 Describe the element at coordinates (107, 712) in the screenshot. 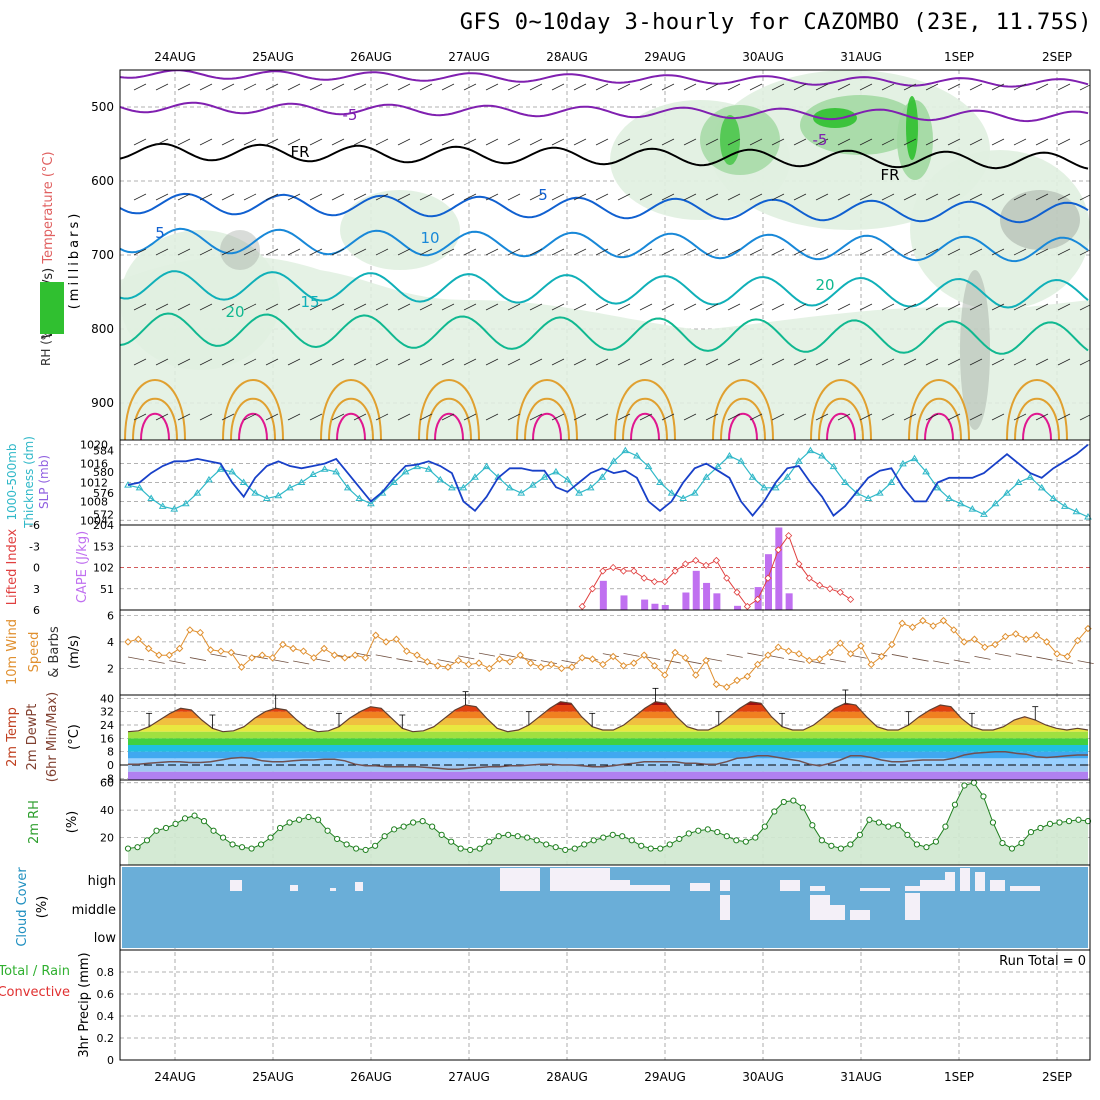

I see `temp-tick: 32` at that location.